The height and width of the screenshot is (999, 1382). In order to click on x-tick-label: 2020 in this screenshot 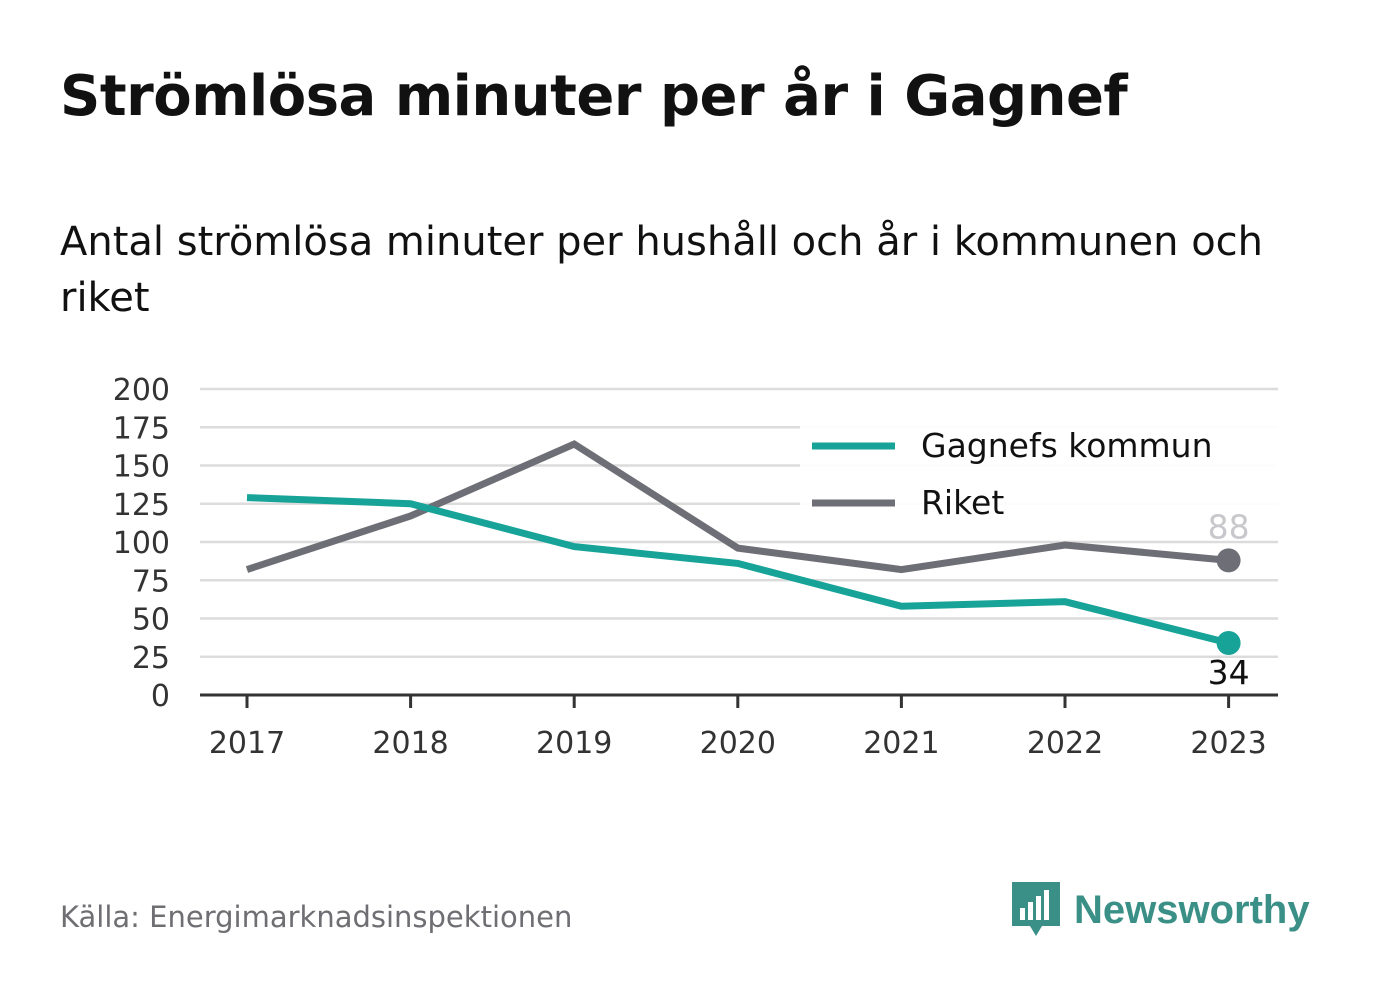, I will do `click(738, 743)`.